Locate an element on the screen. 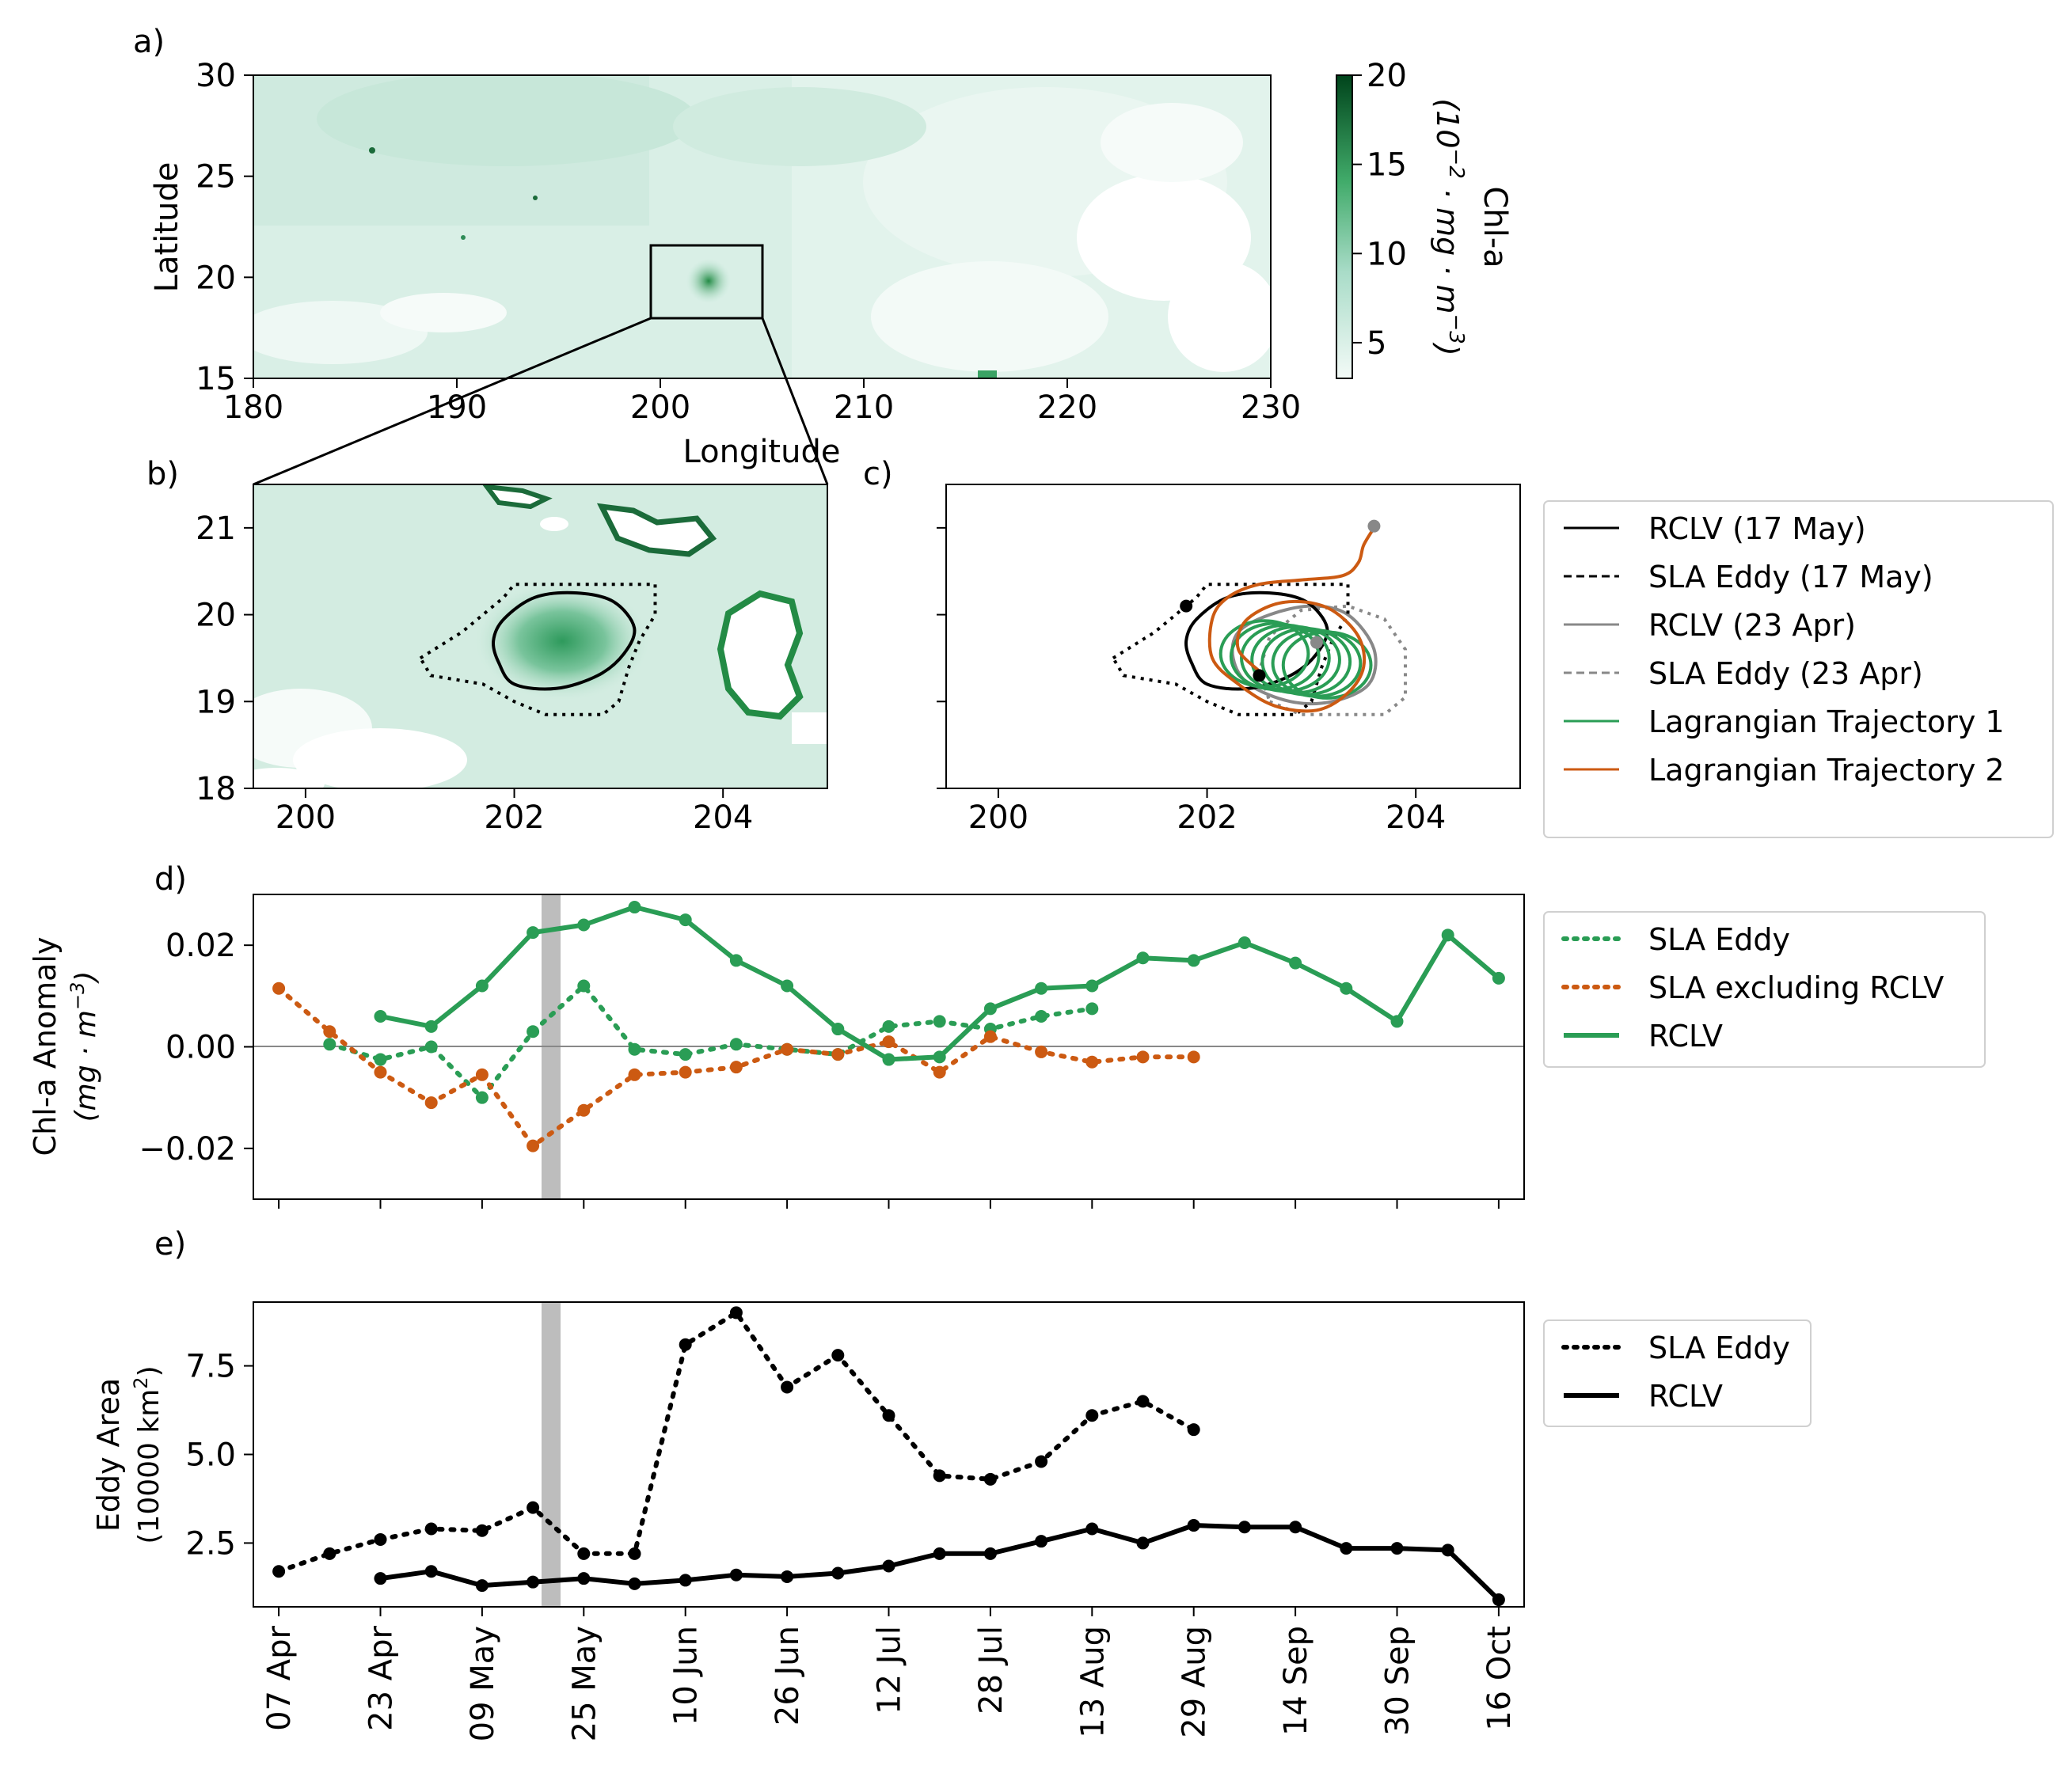  panel-e-xtick-label-5: 26 Jun is located at coordinates (788, 1676).